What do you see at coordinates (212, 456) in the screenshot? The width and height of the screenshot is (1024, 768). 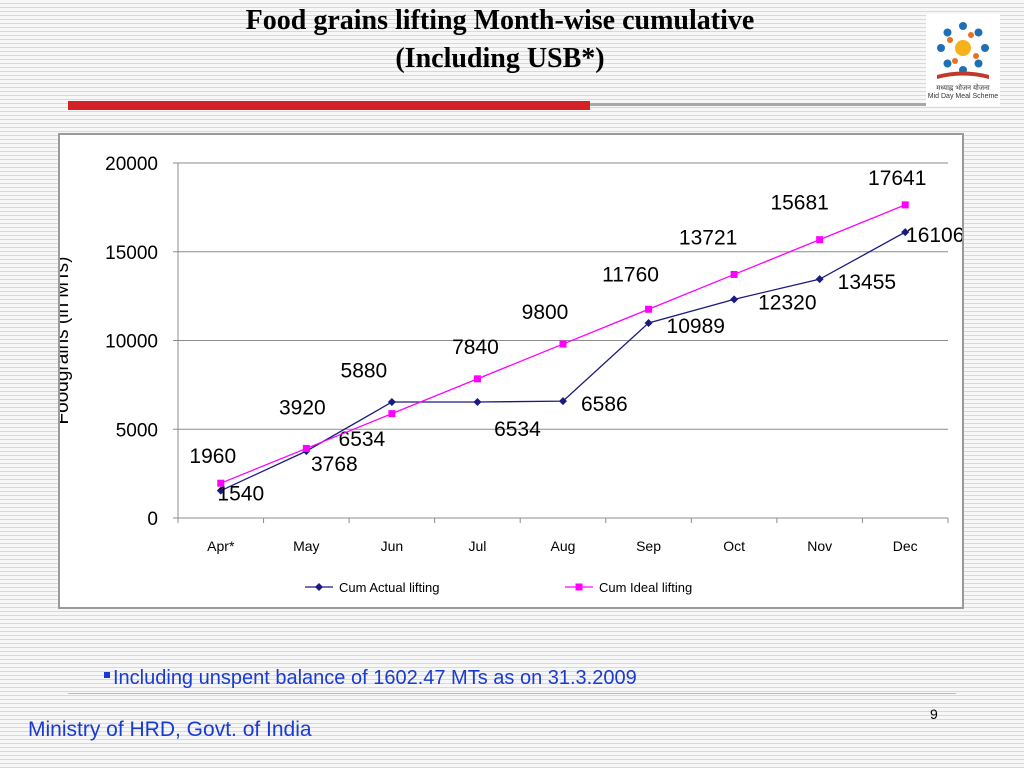 I see `data-label: 1960` at bounding box center [212, 456].